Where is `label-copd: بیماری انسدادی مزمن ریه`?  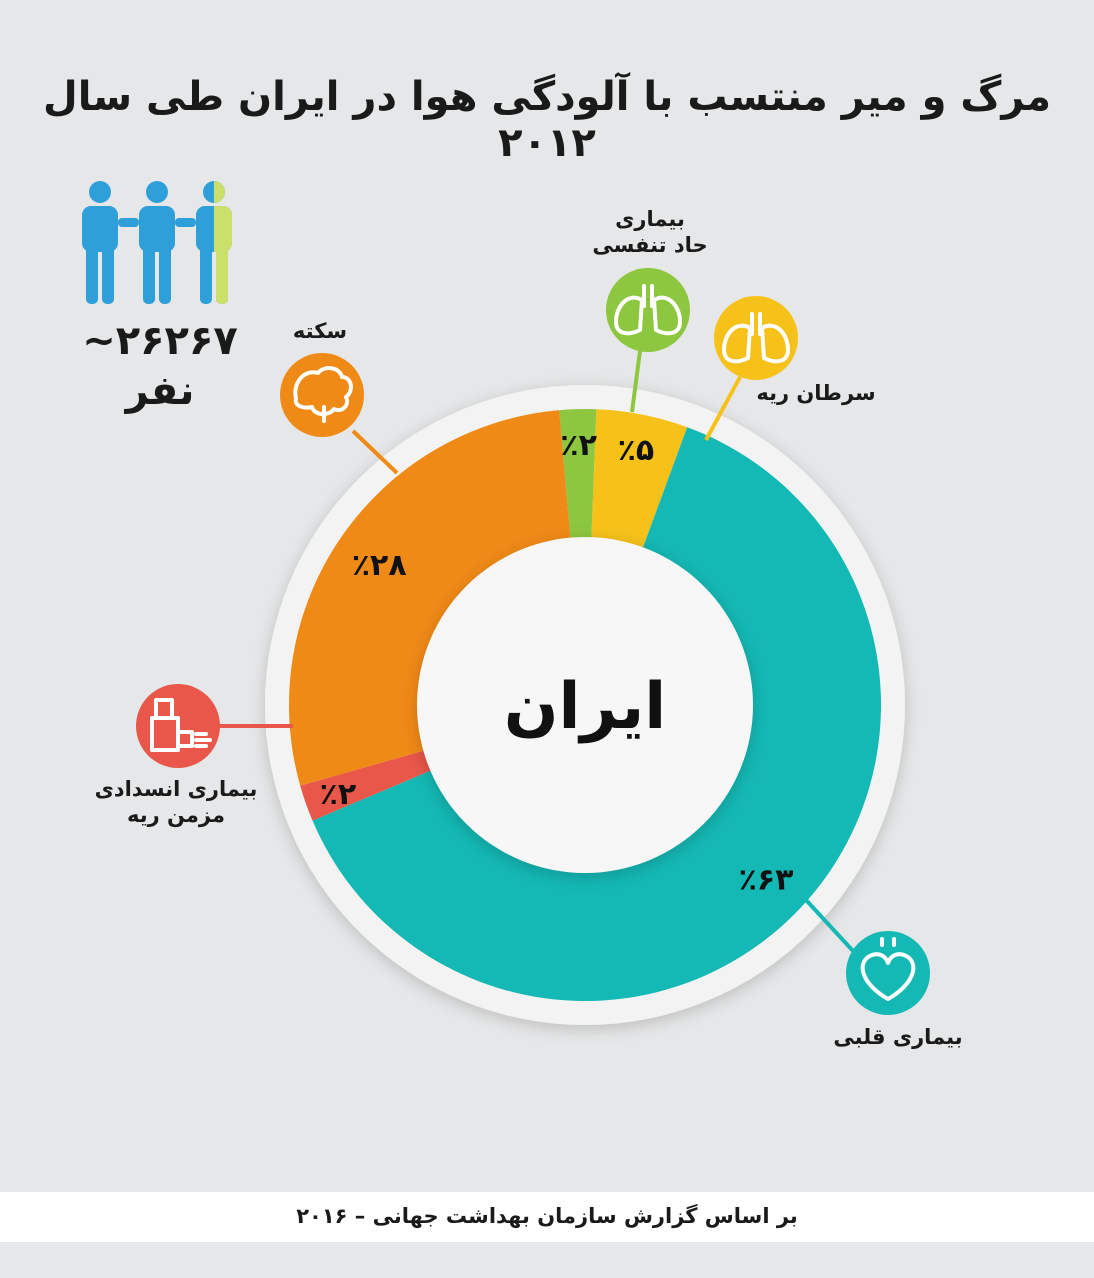
label-copd: بیماری انسدادی مزمن ریه is located at coordinates (176, 802).